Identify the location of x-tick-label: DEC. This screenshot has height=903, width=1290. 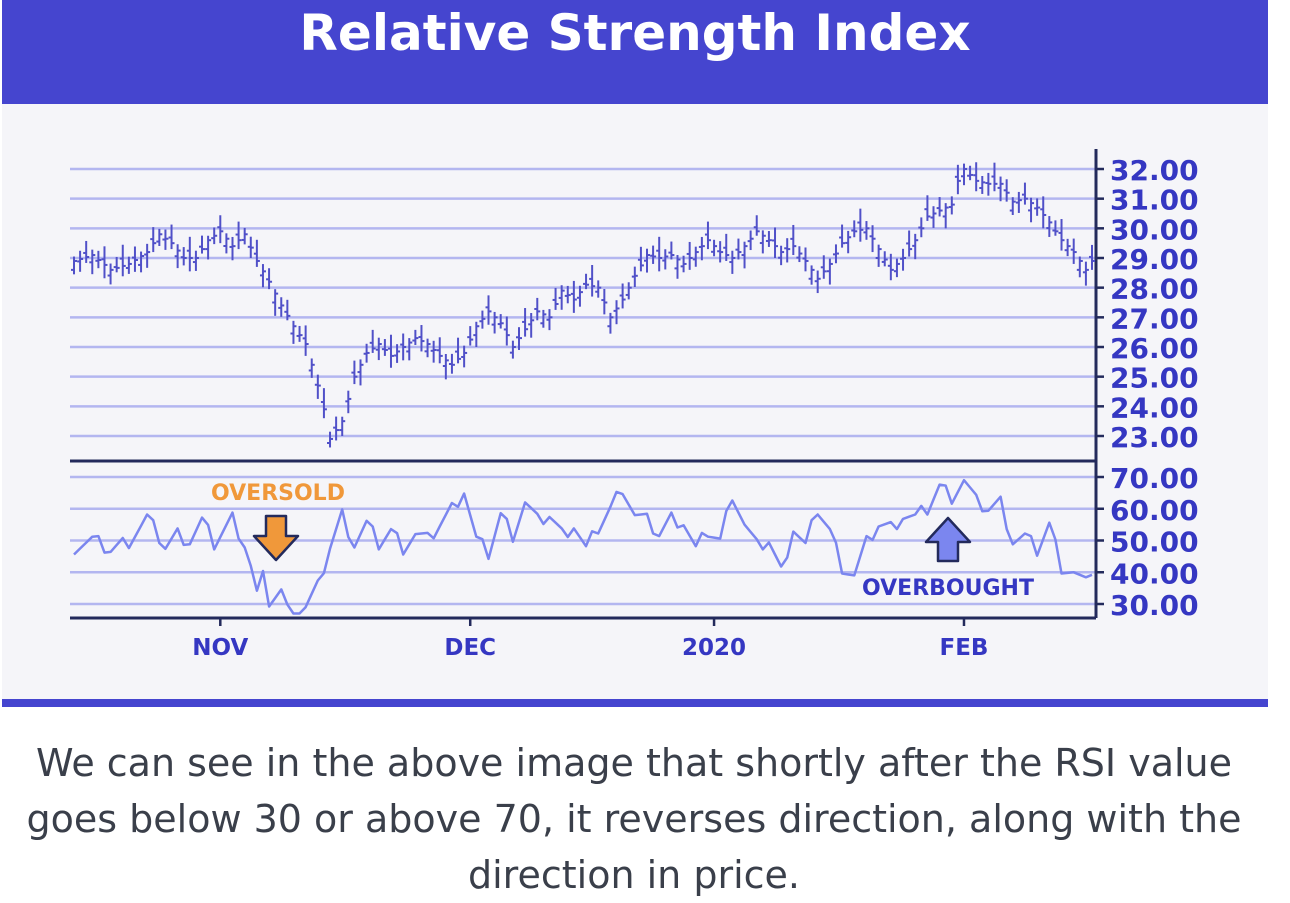
(470, 648).